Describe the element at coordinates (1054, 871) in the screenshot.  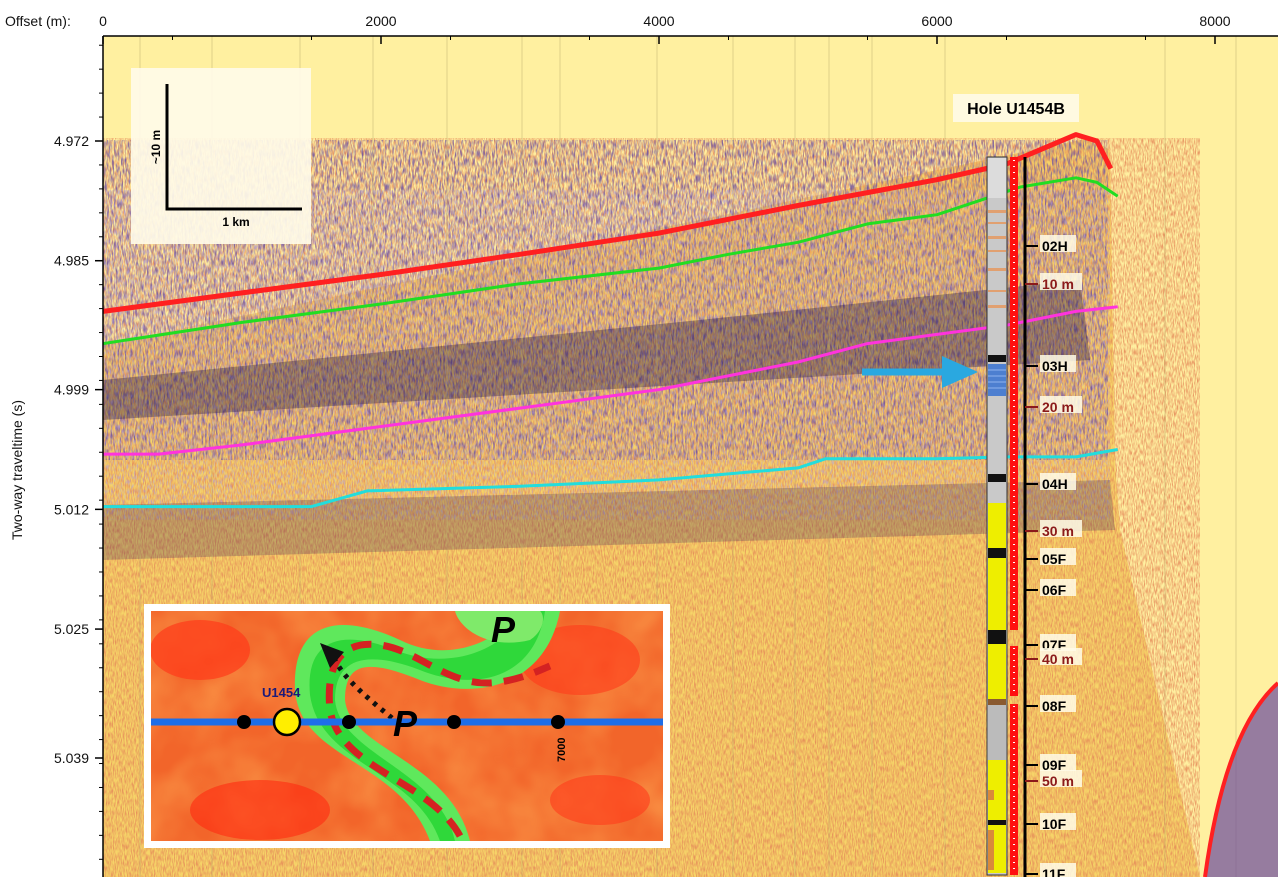
I see `core-label: 11F` at that location.